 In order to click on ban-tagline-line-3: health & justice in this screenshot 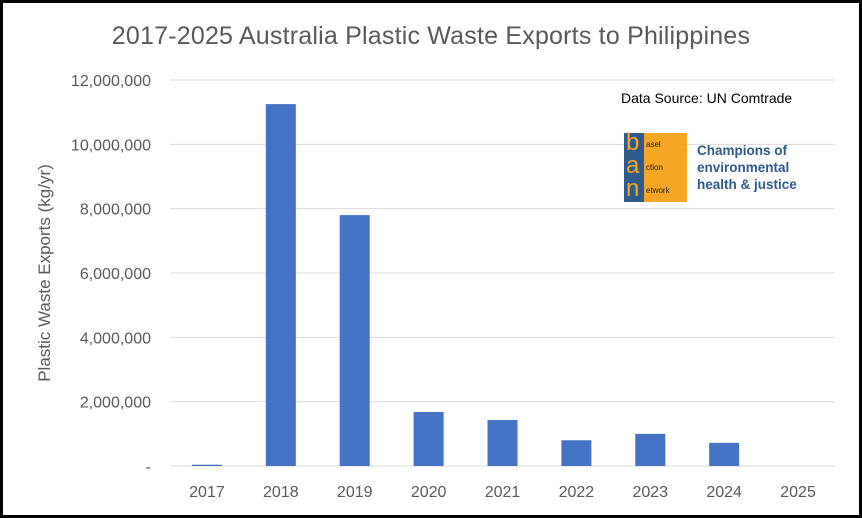, I will do `click(747, 184)`.